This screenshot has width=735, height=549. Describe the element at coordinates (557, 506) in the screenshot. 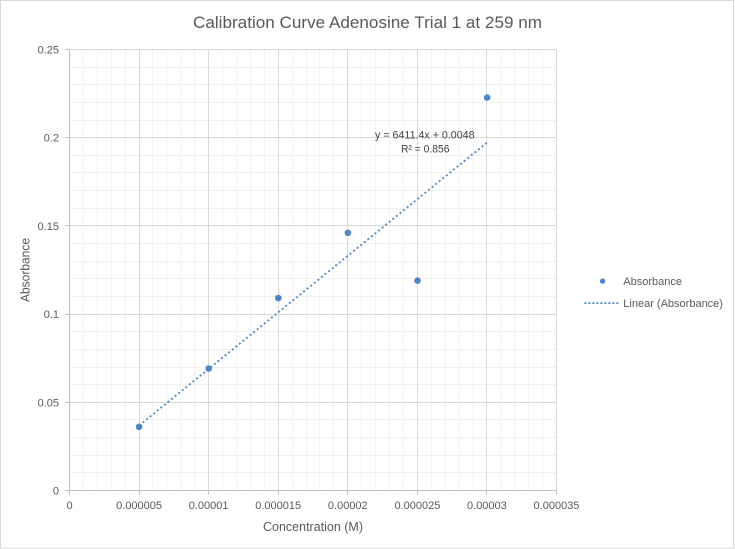

I see `svg-text: 0.000035` at that location.